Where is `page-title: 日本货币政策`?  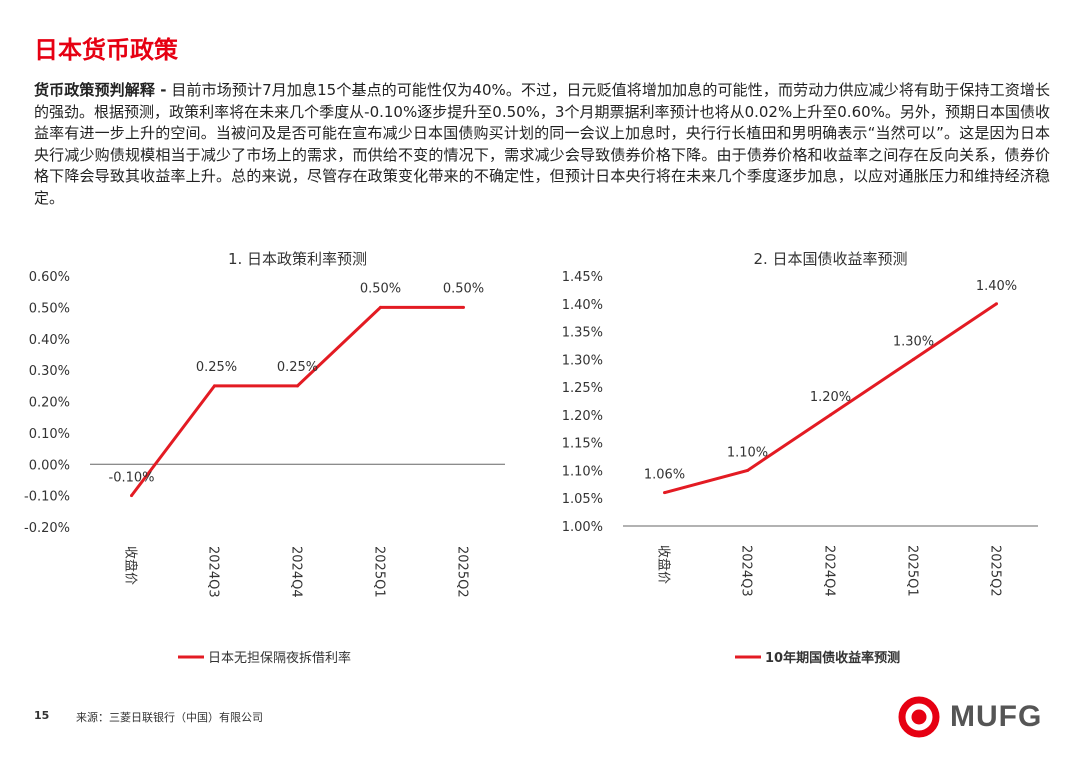 page-title: 日本货币政策 is located at coordinates (106, 50).